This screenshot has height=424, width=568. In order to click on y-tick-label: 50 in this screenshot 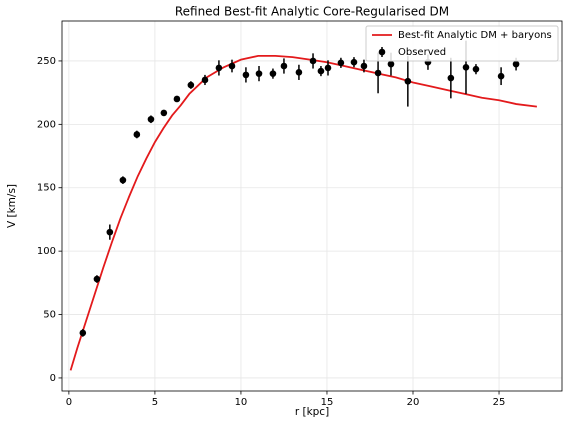, I will do `click(49, 315)`.